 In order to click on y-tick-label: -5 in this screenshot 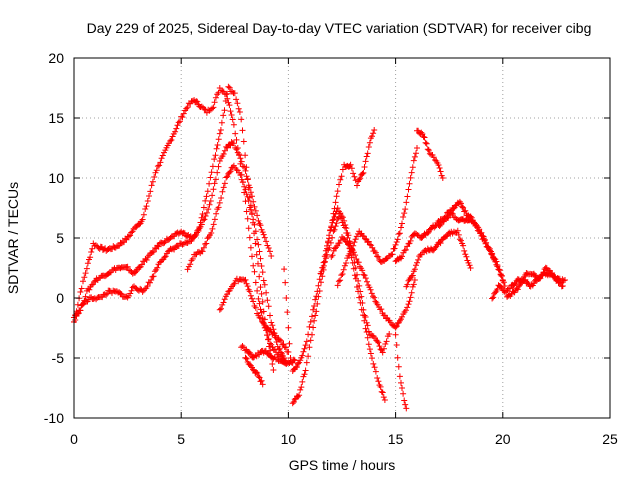, I will do `click(58, 358)`.